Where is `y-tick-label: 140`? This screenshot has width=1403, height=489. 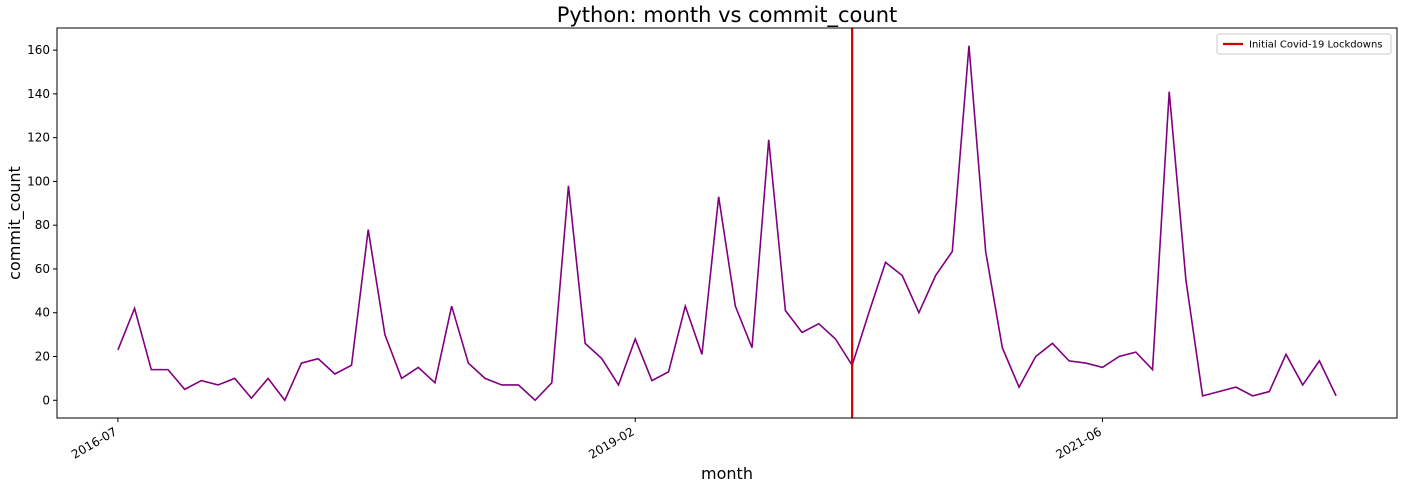
y-tick-label: 140 is located at coordinates (38, 94).